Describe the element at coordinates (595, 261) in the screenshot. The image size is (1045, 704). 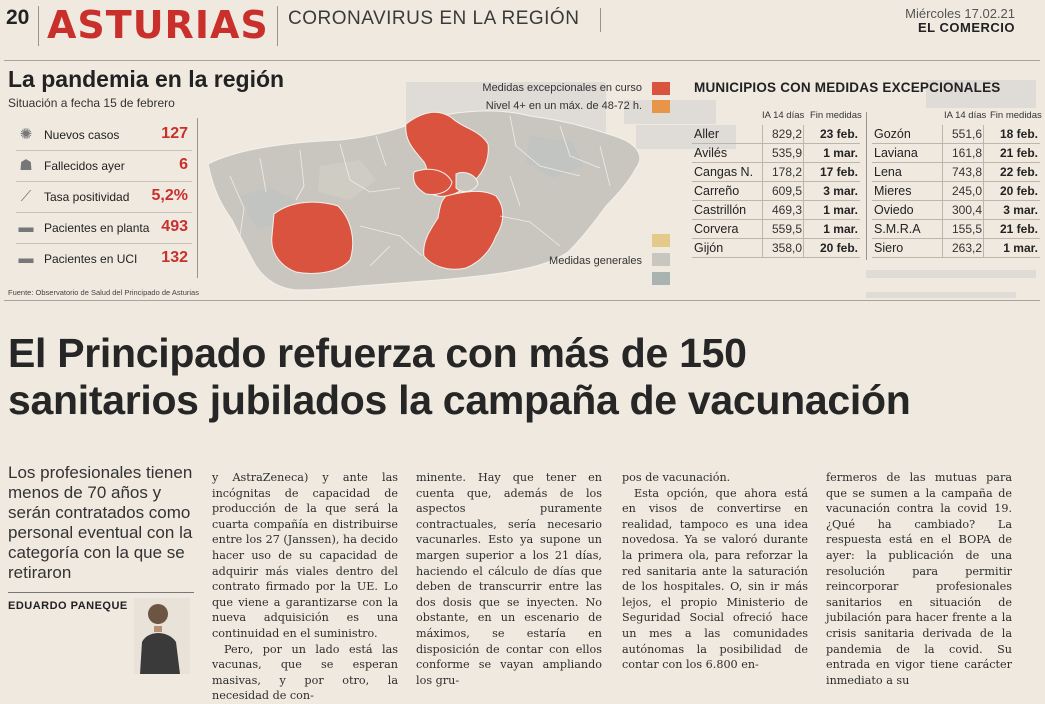
I see `legend-general-label: Medidas generales` at that location.